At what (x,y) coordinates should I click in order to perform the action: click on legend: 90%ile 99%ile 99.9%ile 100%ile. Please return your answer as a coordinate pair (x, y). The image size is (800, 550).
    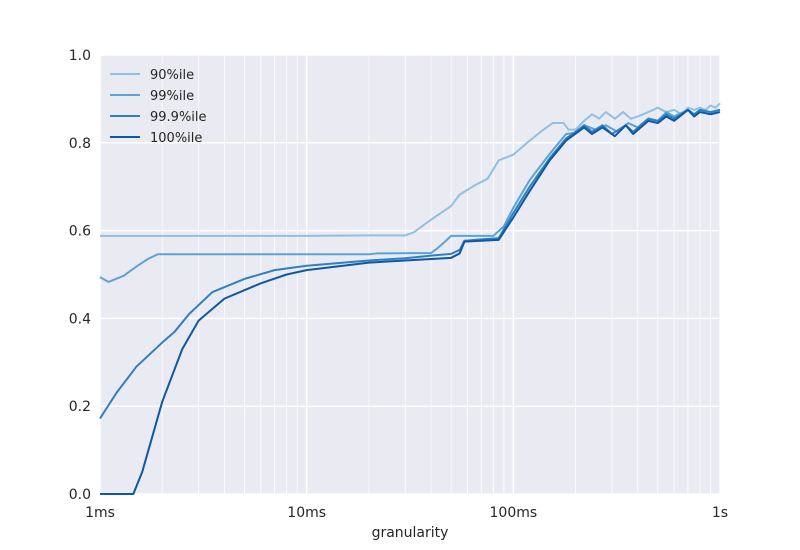
    Looking at the image, I should click on (158, 107).